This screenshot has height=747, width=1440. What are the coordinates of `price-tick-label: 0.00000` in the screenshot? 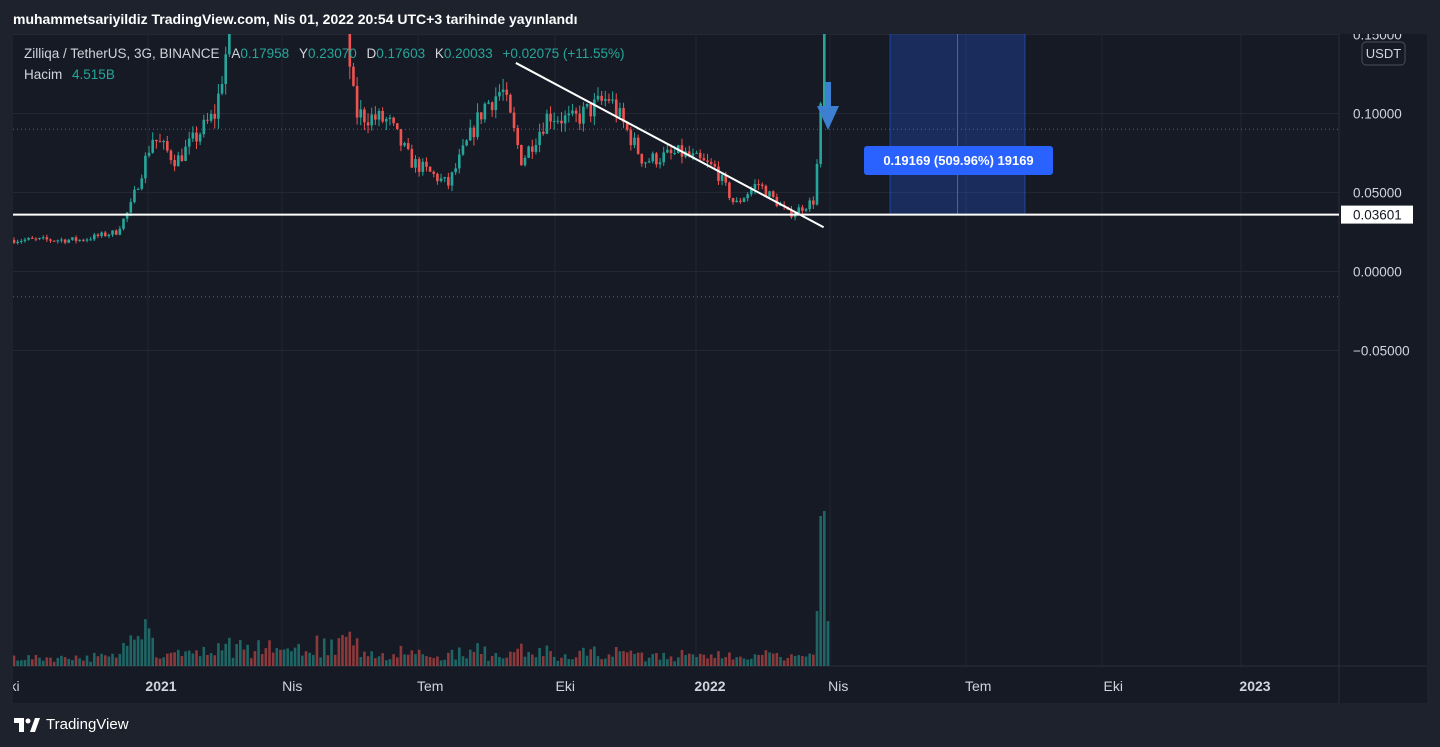 It's located at (1377, 272).